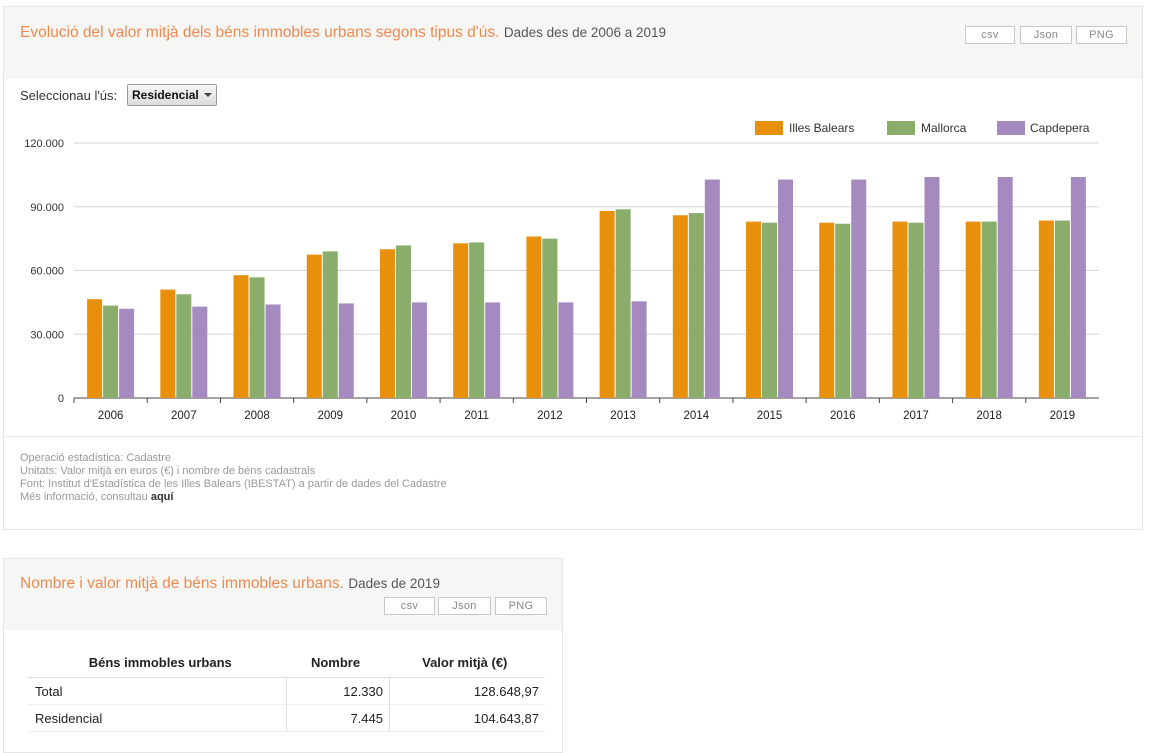 The height and width of the screenshot is (753, 1156). Describe the element at coordinates (338, 718) in the screenshot. I see `table-cell-nombre: 7.445` at that location.